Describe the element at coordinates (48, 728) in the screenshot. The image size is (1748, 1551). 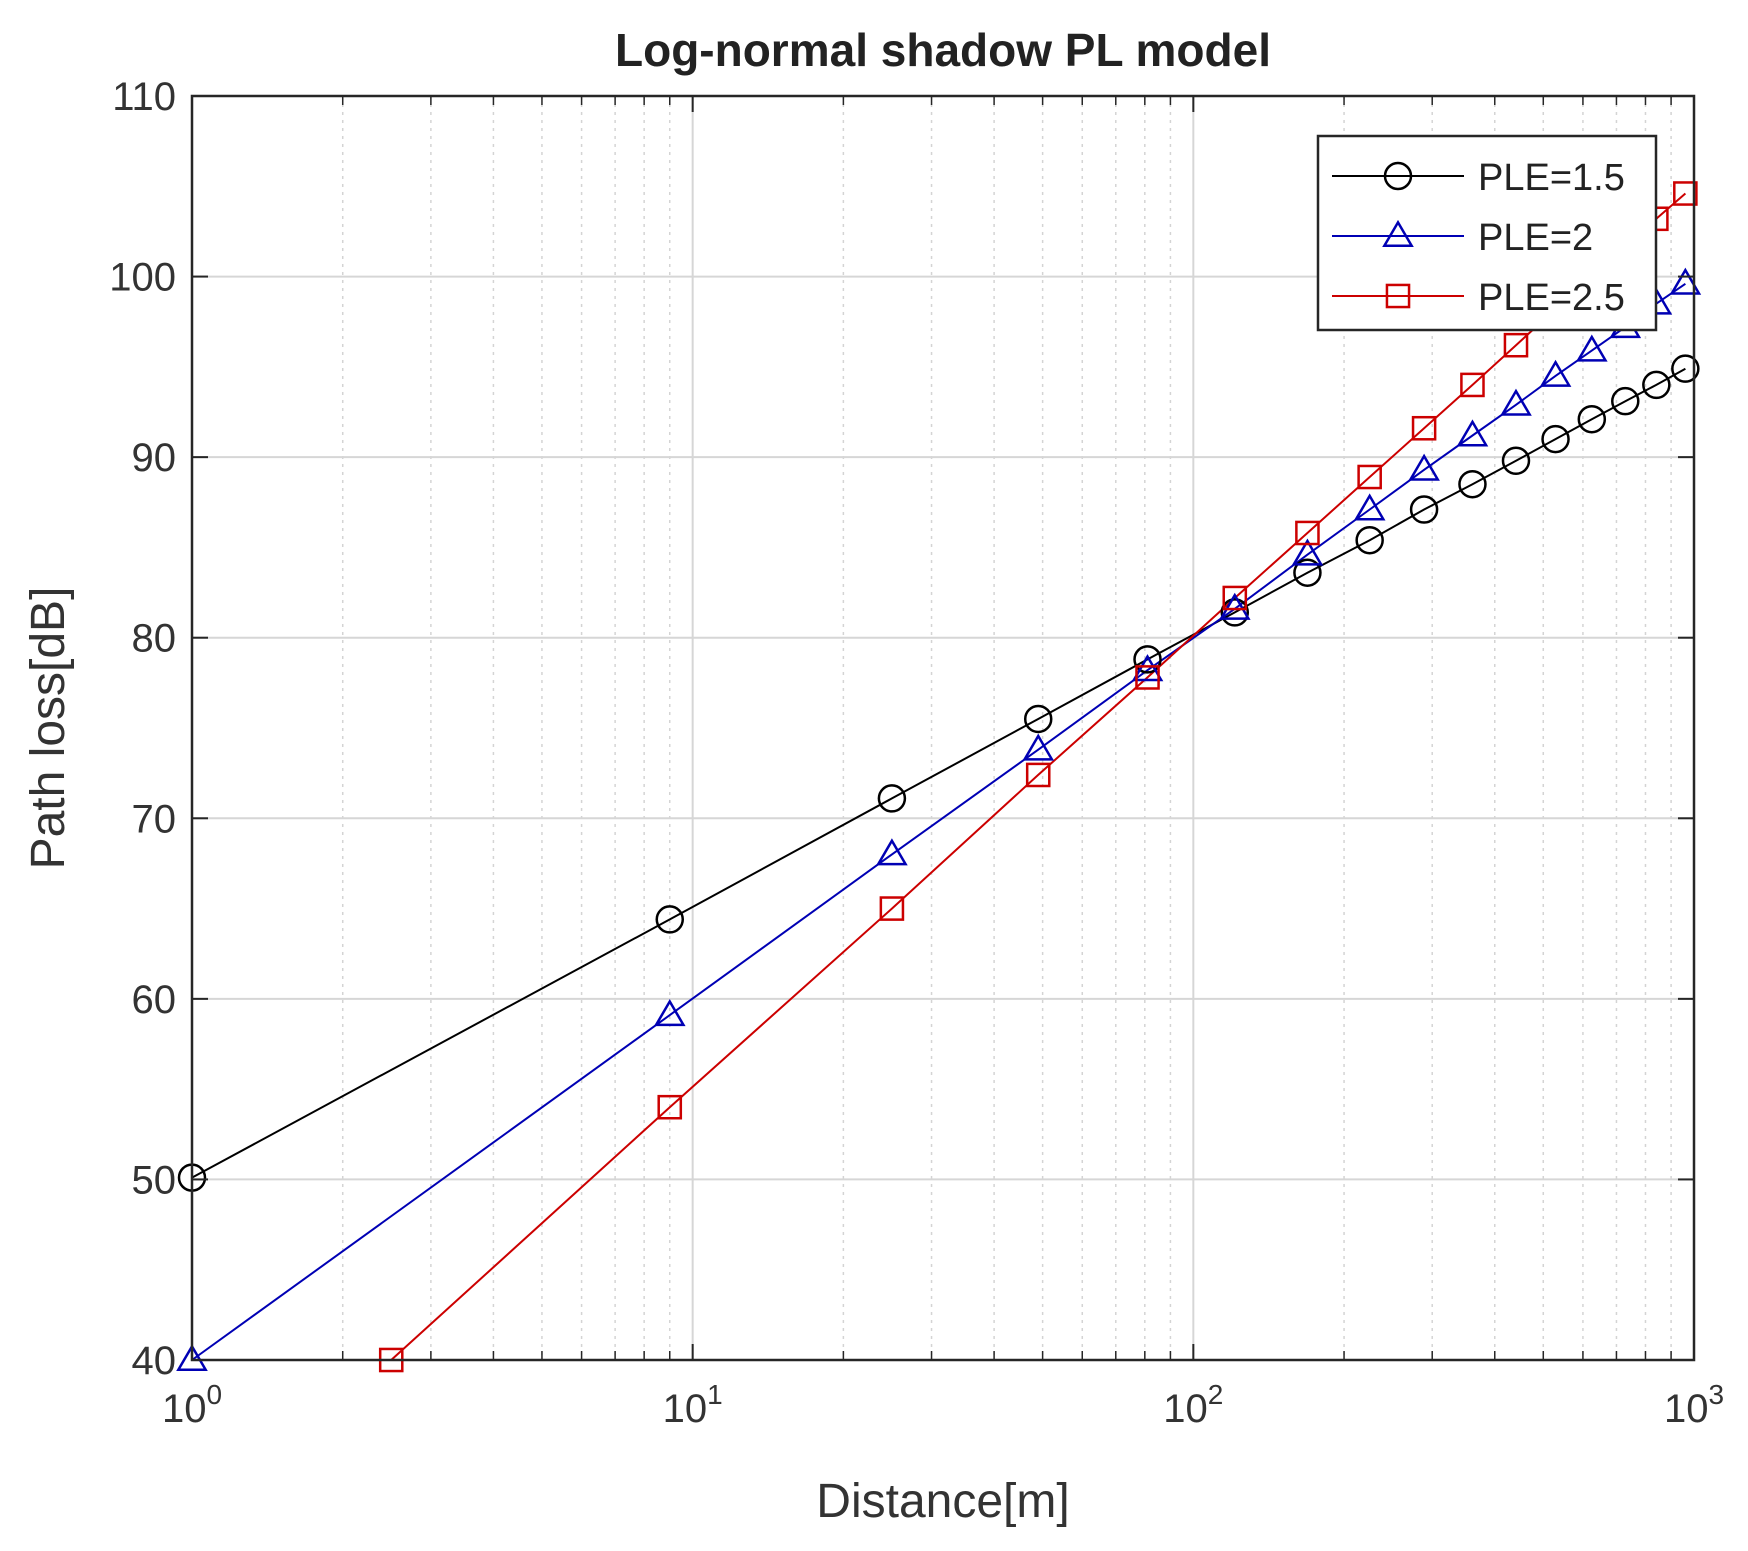
I see `y-axis-label: Path loss[dB]` at that location.